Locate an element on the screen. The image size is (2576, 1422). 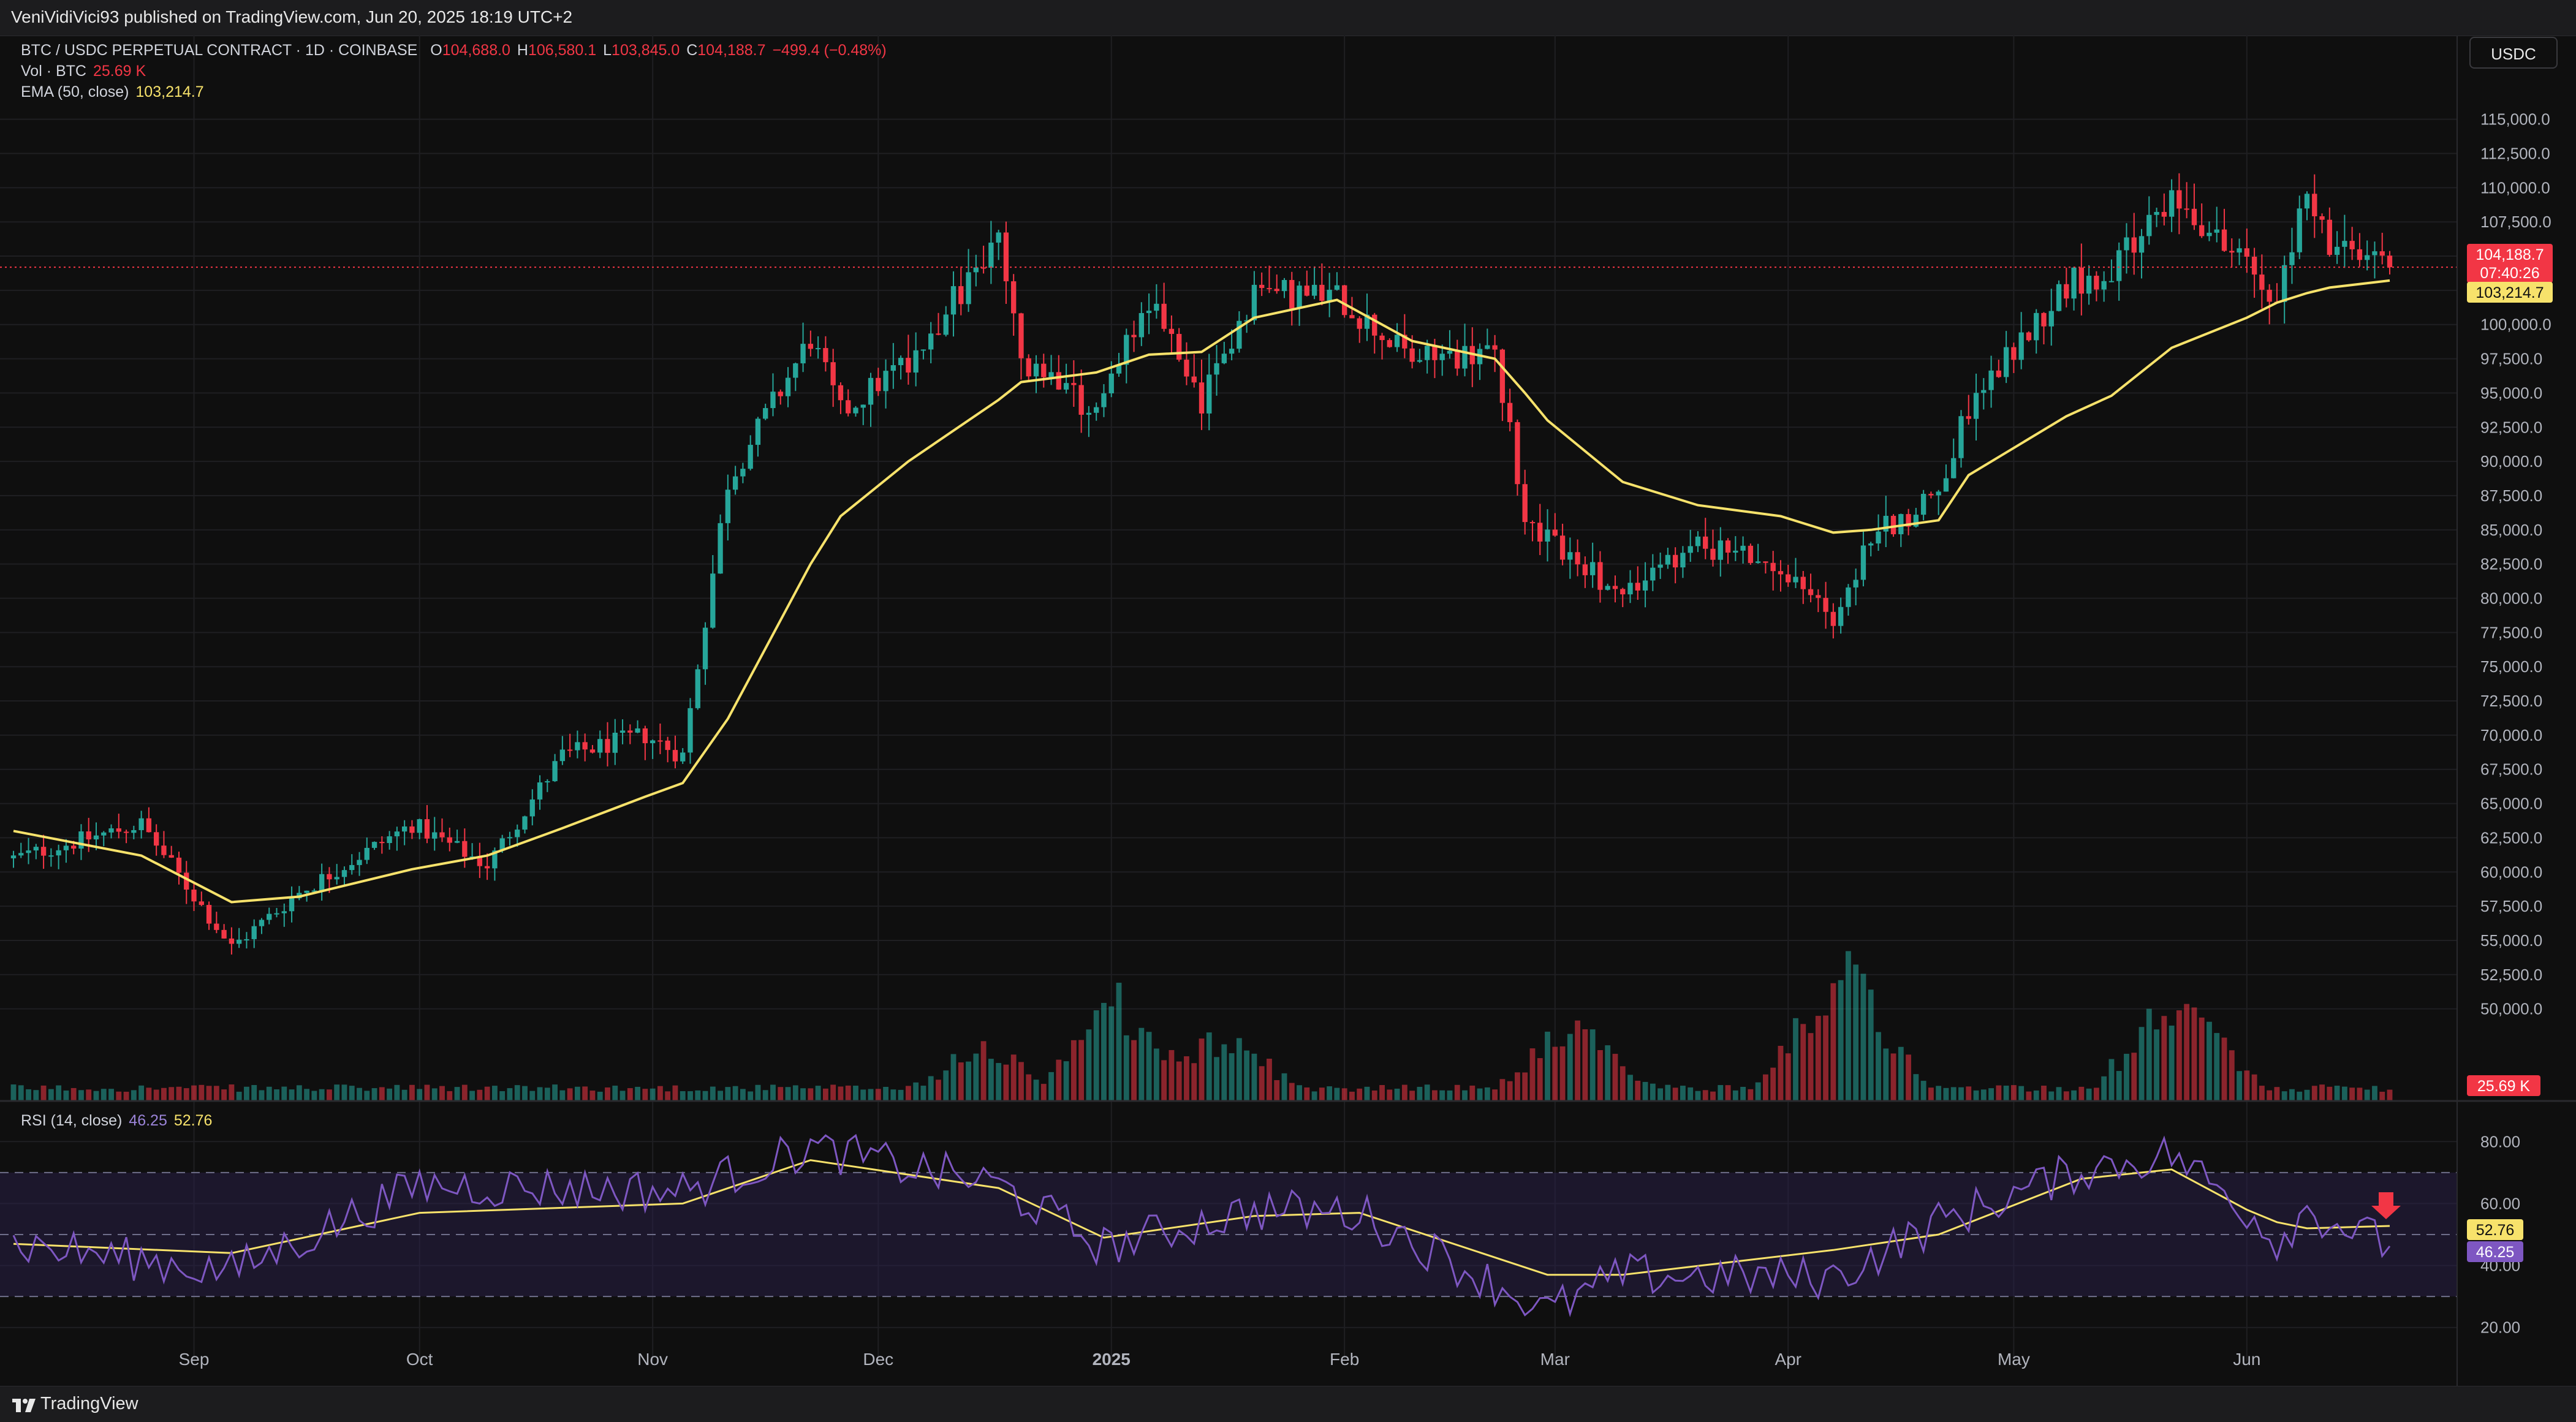
rsi-ma-tag: 52.76 is located at coordinates (2495, 1229).